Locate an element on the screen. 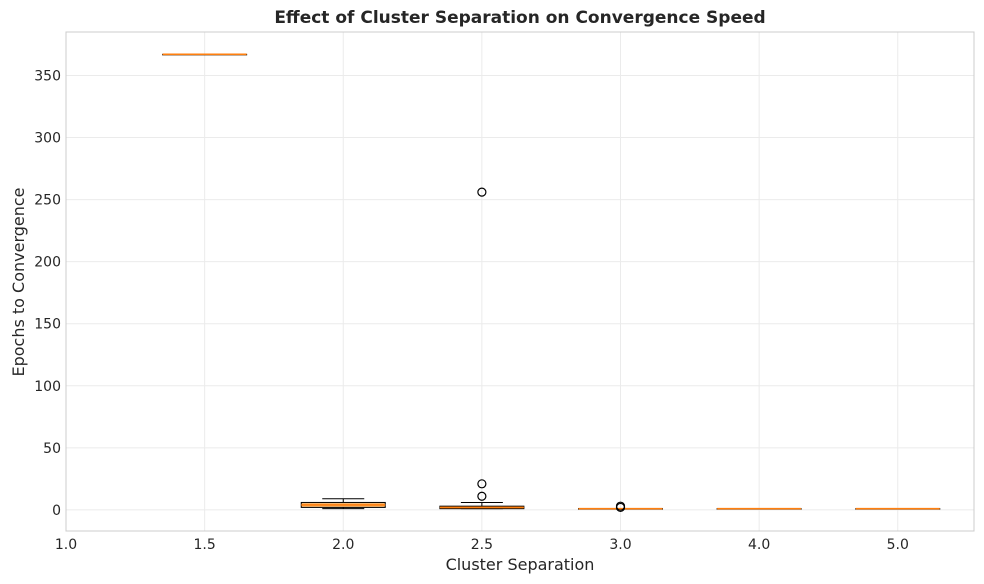  x-tick-label: 4.0 is located at coordinates (759, 545).